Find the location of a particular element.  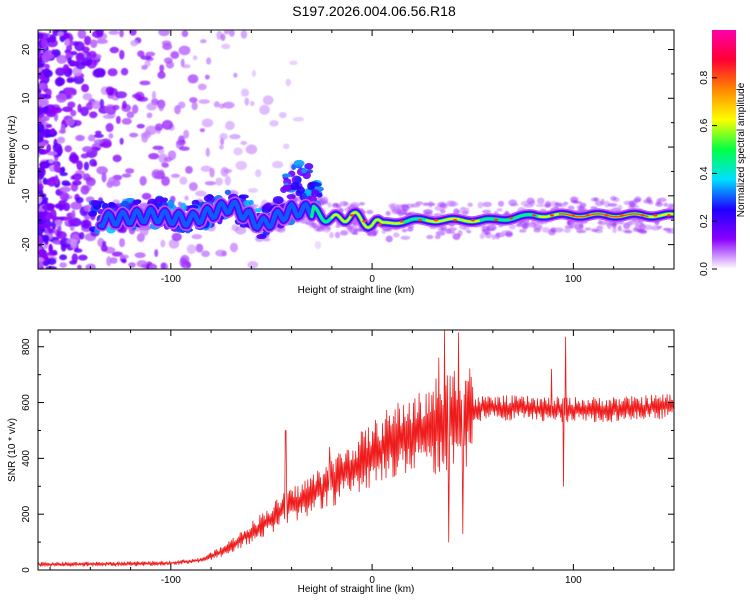

x-tick-label: -100 is located at coordinates (171, 580).